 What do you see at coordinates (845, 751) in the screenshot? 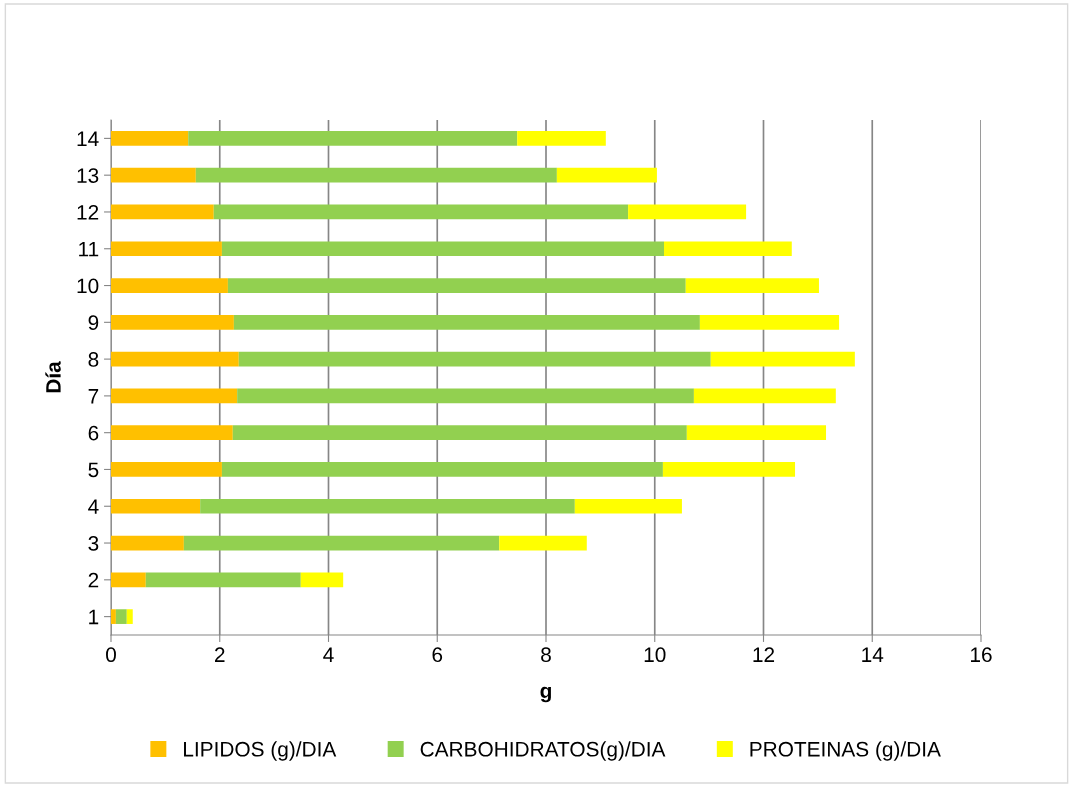
I see `legend-label: PROTEINAS (g)/DIA` at bounding box center [845, 751].